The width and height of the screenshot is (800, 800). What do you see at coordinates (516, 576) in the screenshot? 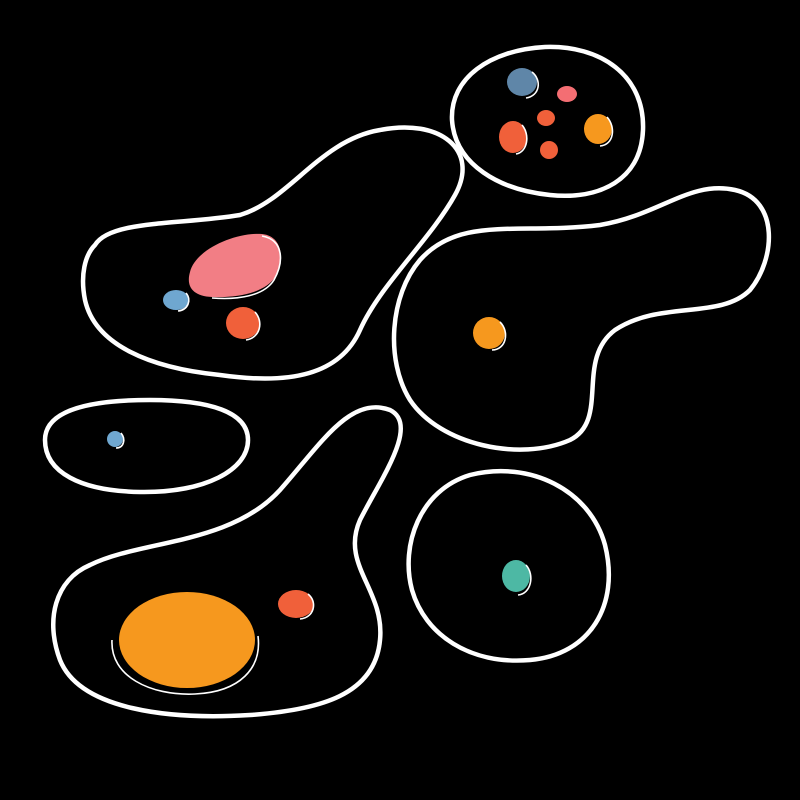
I see `teal-dot-bottom-right` at bounding box center [516, 576].